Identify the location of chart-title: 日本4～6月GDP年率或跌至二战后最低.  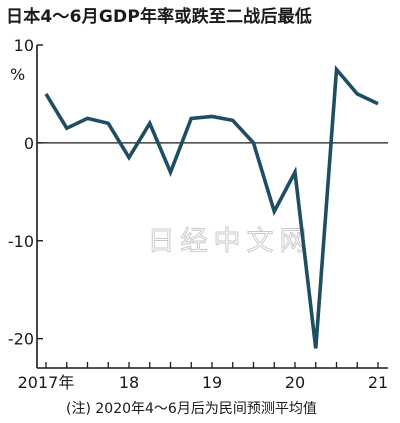
(159, 17).